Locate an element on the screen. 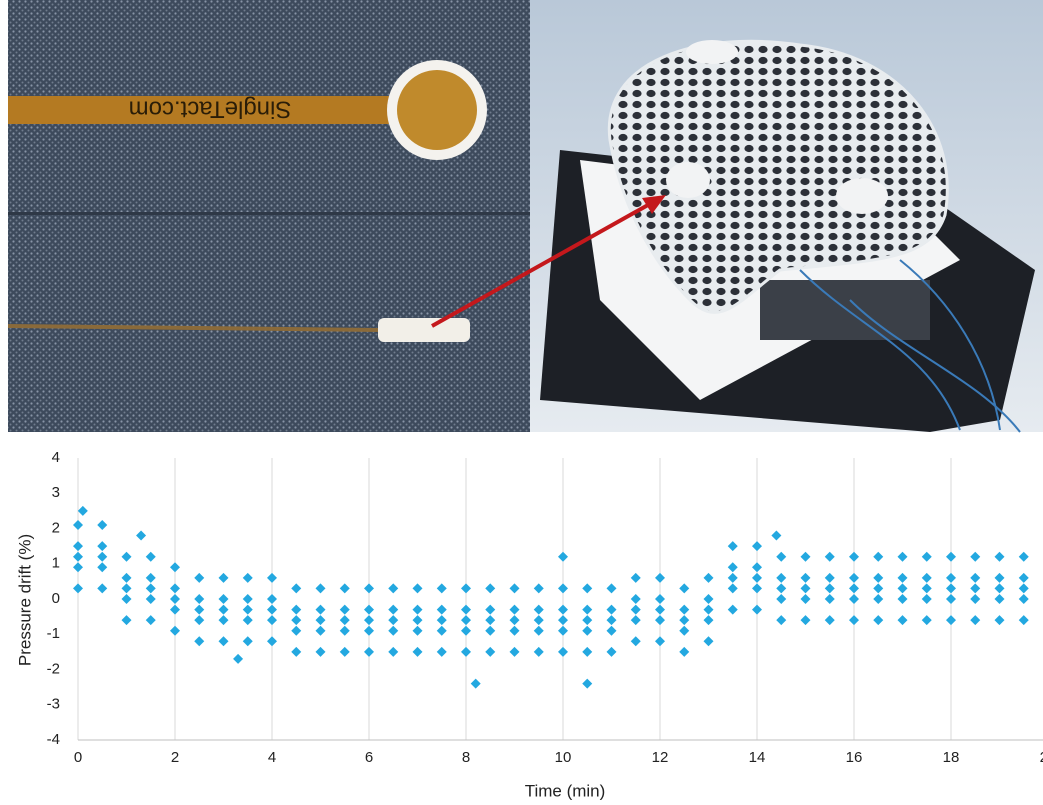 The height and width of the screenshot is (805, 1043). x-tick-label: 8 is located at coordinates (466, 757).